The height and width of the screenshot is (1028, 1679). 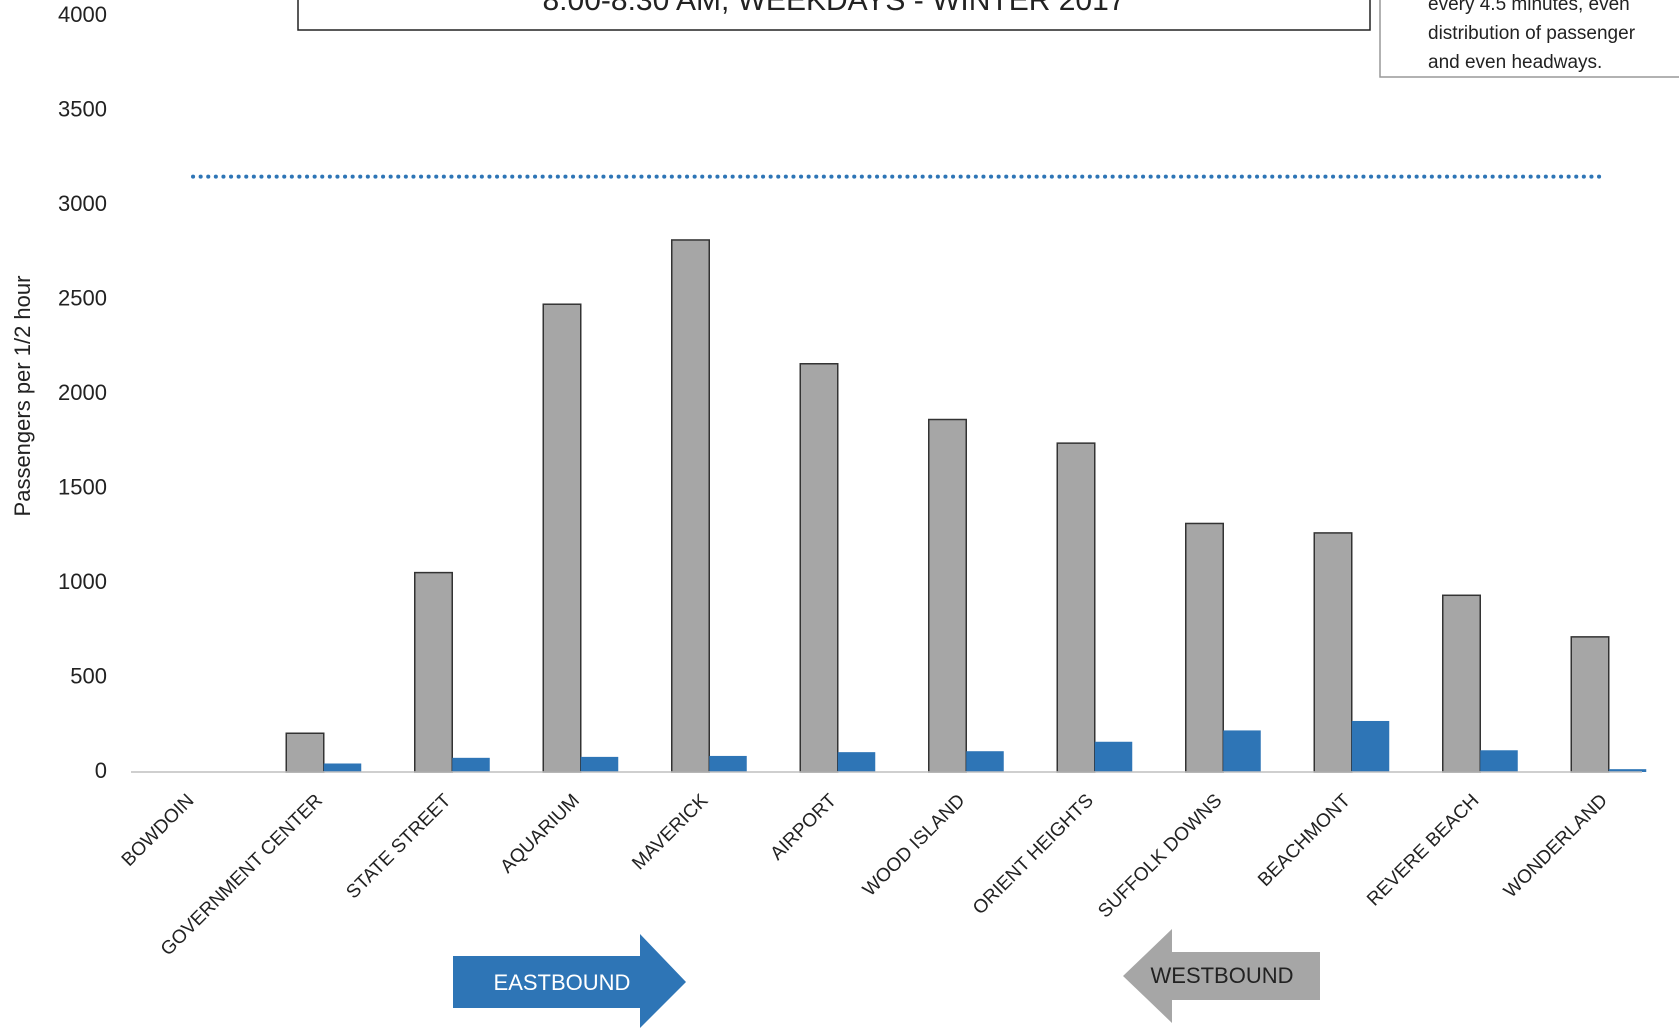 What do you see at coordinates (82, 297) in the screenshot?
I see `y-tick-label: 2500` at bounding box center [82, 297].